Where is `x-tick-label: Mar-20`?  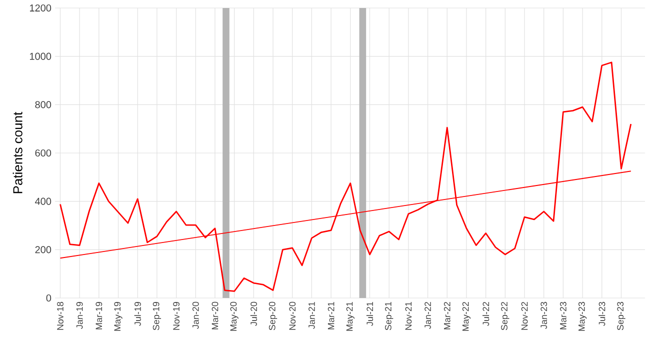
x-tick-label: Mar-20 is located at coordinates (215, 316).